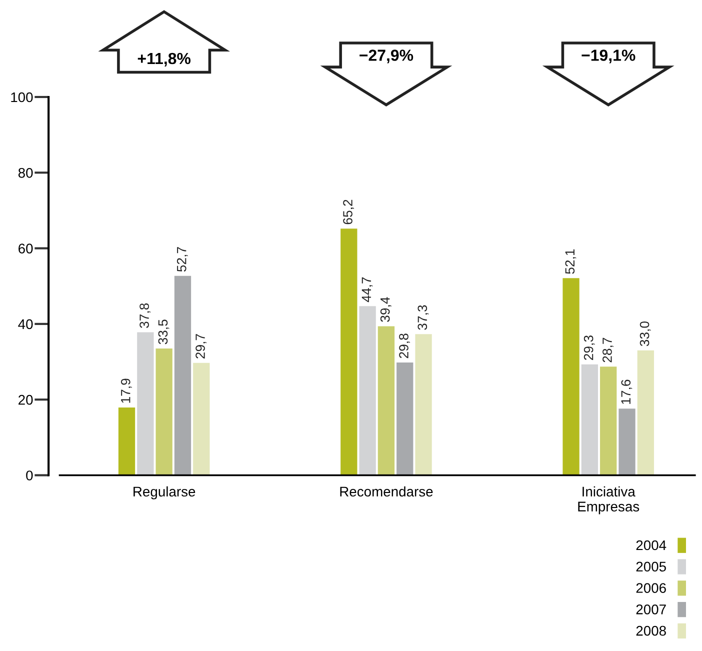  What do you see at coordinates (609, 500) in the screenshot?
I see `x-tick-label: Iniciativa Empresas` at bounding box center [609, 500].